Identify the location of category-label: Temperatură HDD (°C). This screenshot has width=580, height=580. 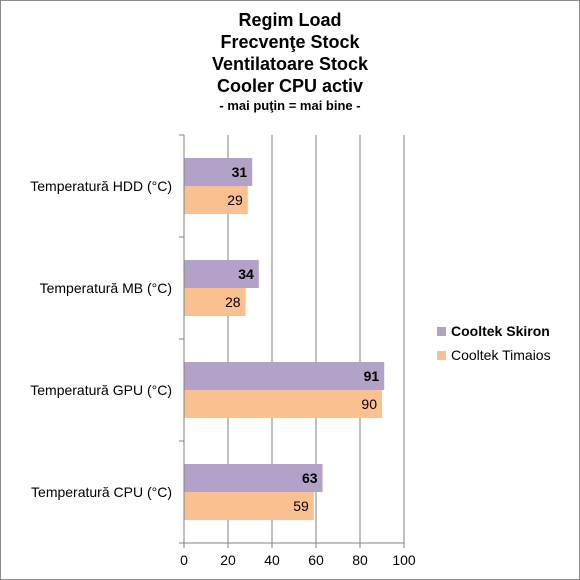
(101, 186).